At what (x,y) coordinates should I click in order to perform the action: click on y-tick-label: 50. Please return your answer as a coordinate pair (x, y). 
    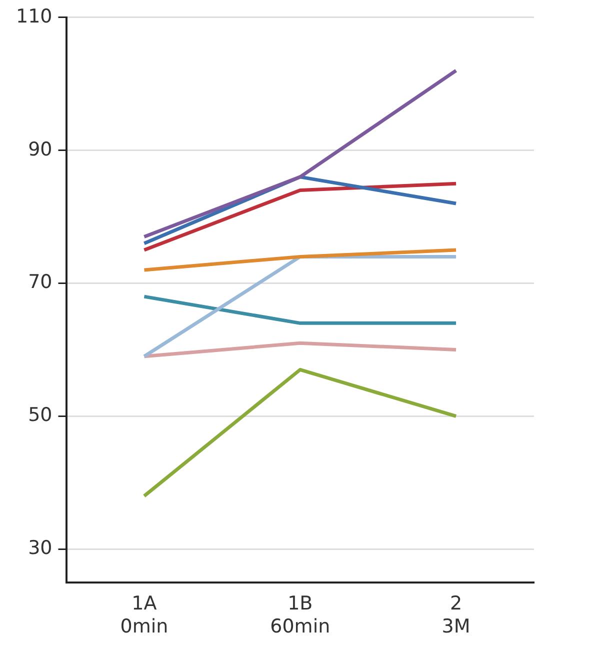
    Looking at the image, I should click on (40, 415).